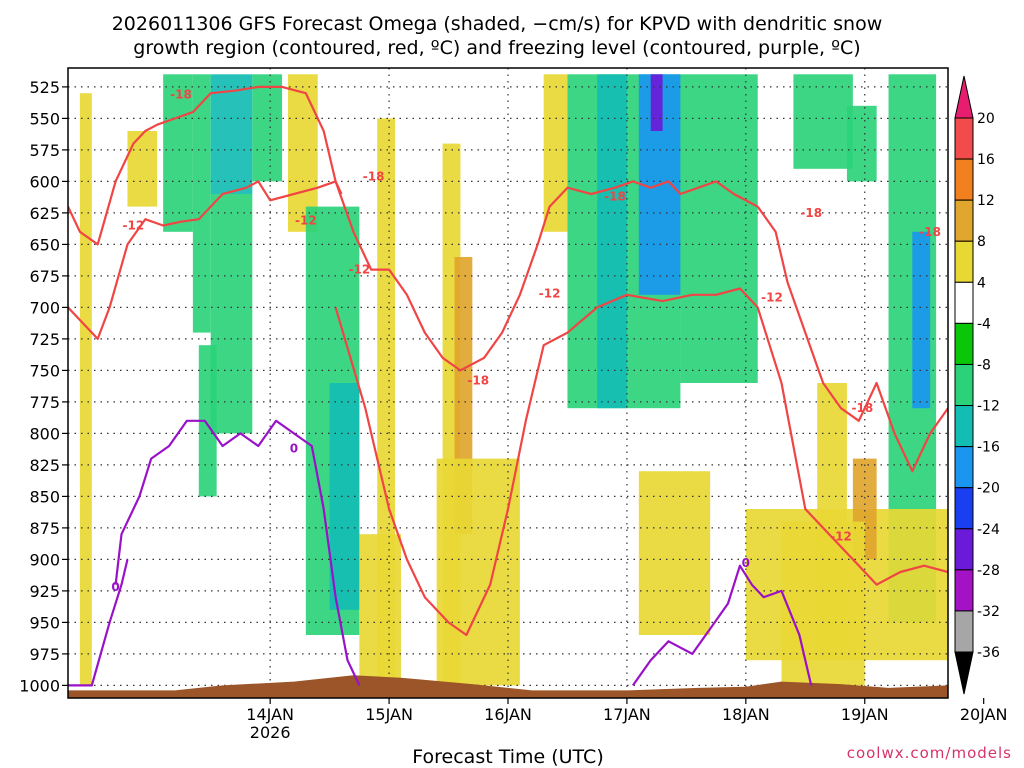 The height and width of the screenshot is (768, 1024). I want to click on y-tick-label-925: 925, so click(44, 591).